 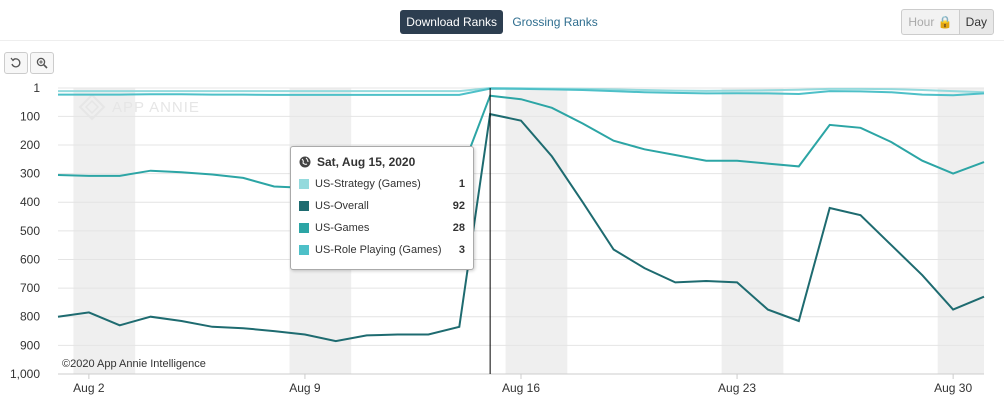 I want to click on y-tick-label: 200, so click(x=30, y=145).